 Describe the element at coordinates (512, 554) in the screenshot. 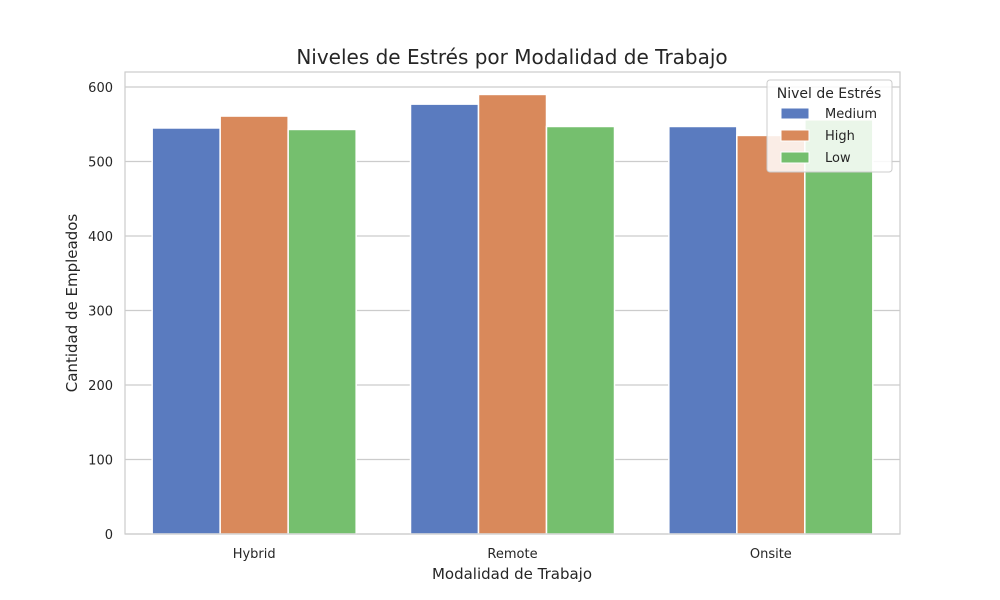

I see `x-tick-label: Remote` at that location.